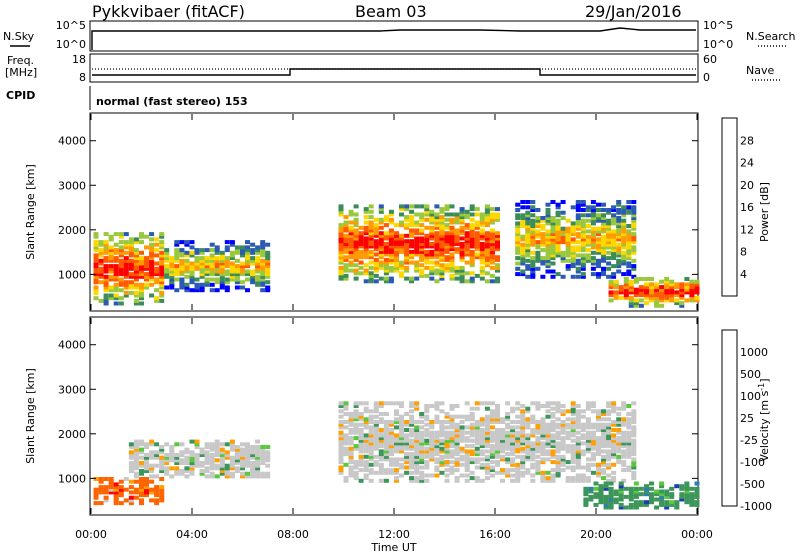  What do you see at coordinates (71, 44) in the screenshot?
I see `sky-tick-bottom: 10^0` at bounding box center [71, 44].